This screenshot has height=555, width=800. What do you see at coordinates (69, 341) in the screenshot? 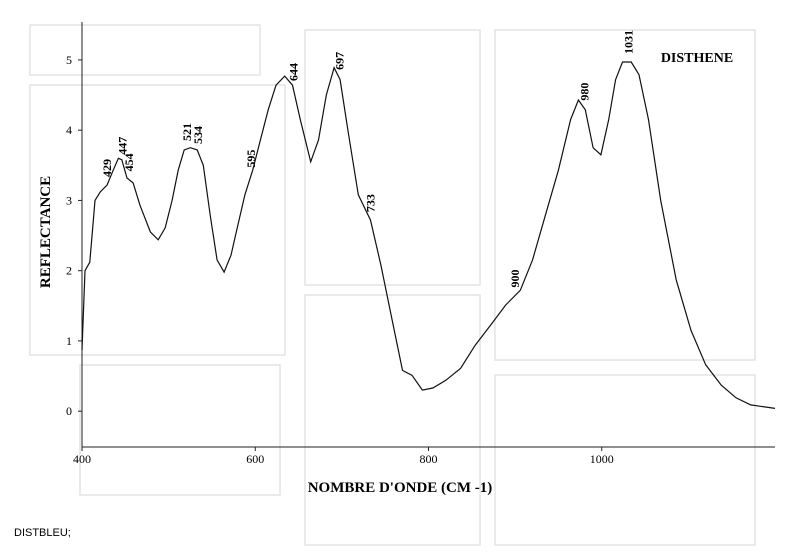
I see `y-tick-label: 1` at bounding box center [69, 341].